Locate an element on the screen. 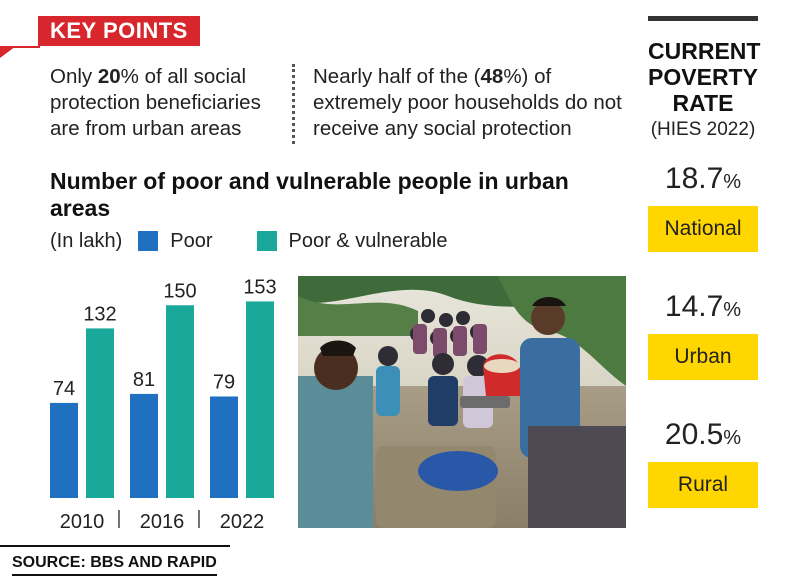  data-label-vulnerable-2016: 150 is located at coordinates (179, 291).